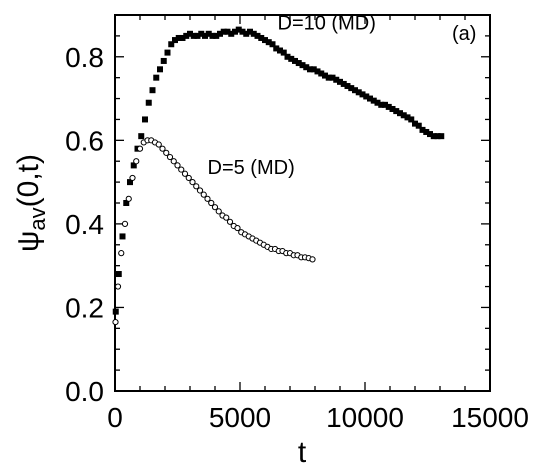  What do you see at coordinates (37, 218) in the screenshot?
I see `y-axis-title-sub: av` at bounding box center [37, 218].